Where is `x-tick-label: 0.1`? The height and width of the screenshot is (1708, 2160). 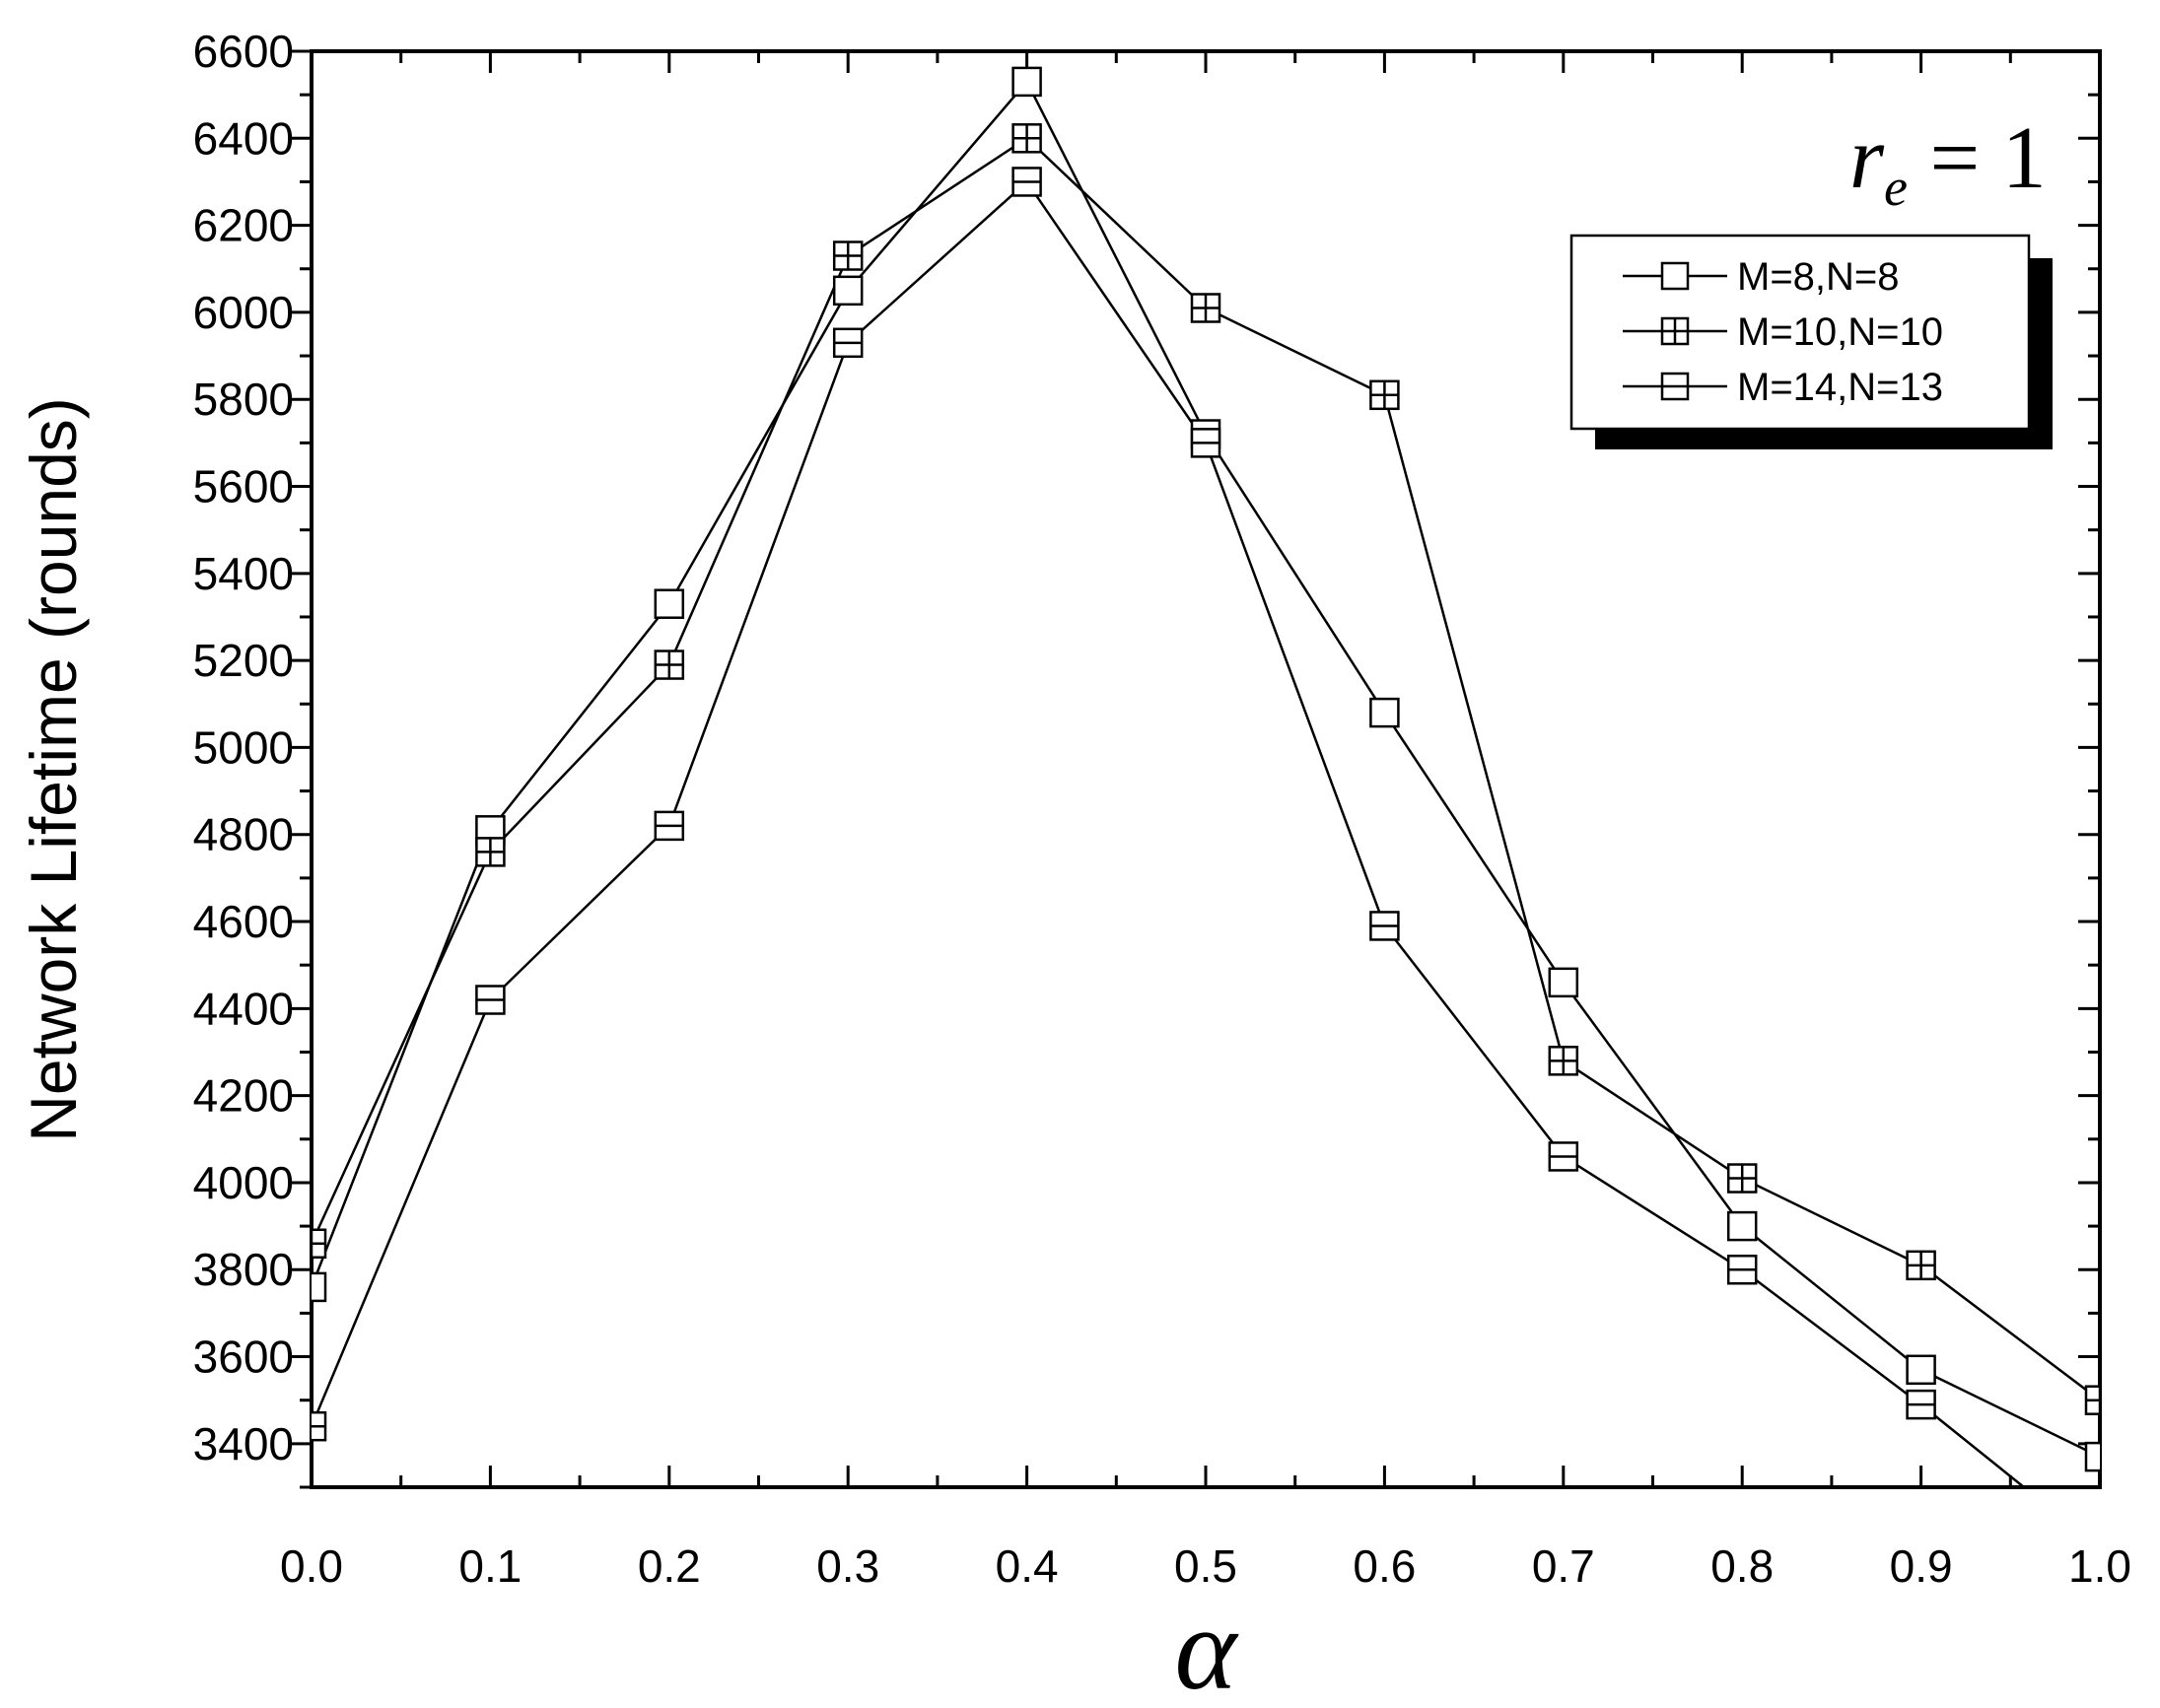 x-tick-label: 0.1 is located at coordinates (490, 1566).